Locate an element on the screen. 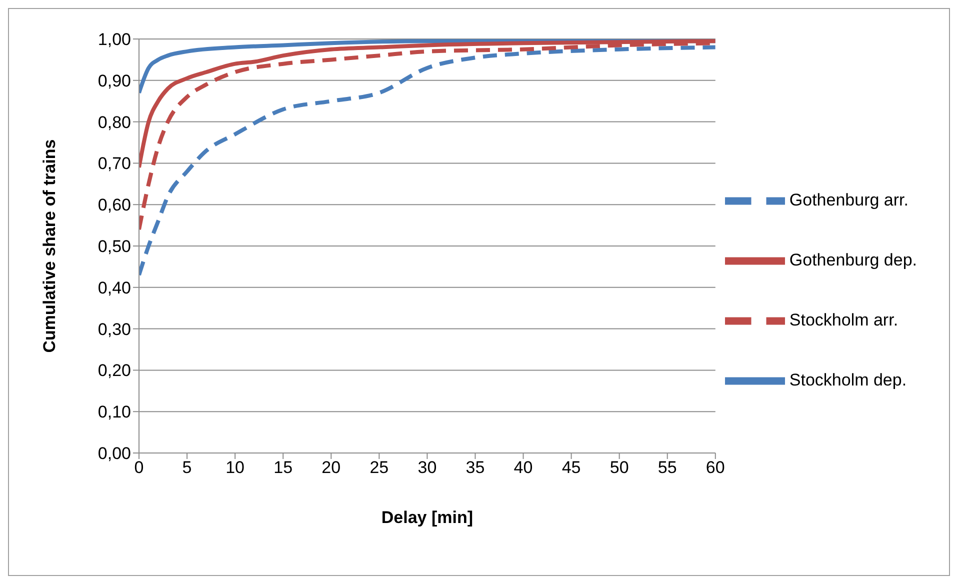 This screenshot has height=584, width=958. legend-label: Stockholm arr. is located at coordinates (843, 320).